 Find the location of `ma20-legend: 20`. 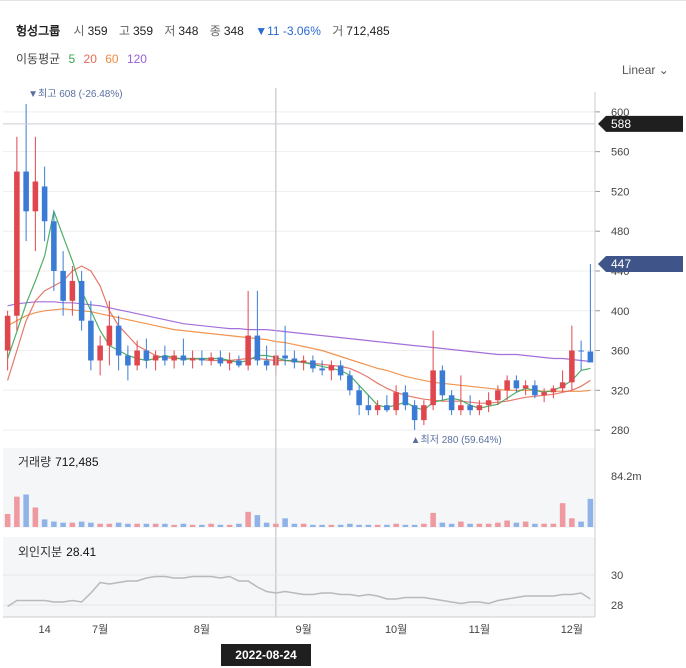

ma20-legend: 20 is located at coordinates (90, 59).